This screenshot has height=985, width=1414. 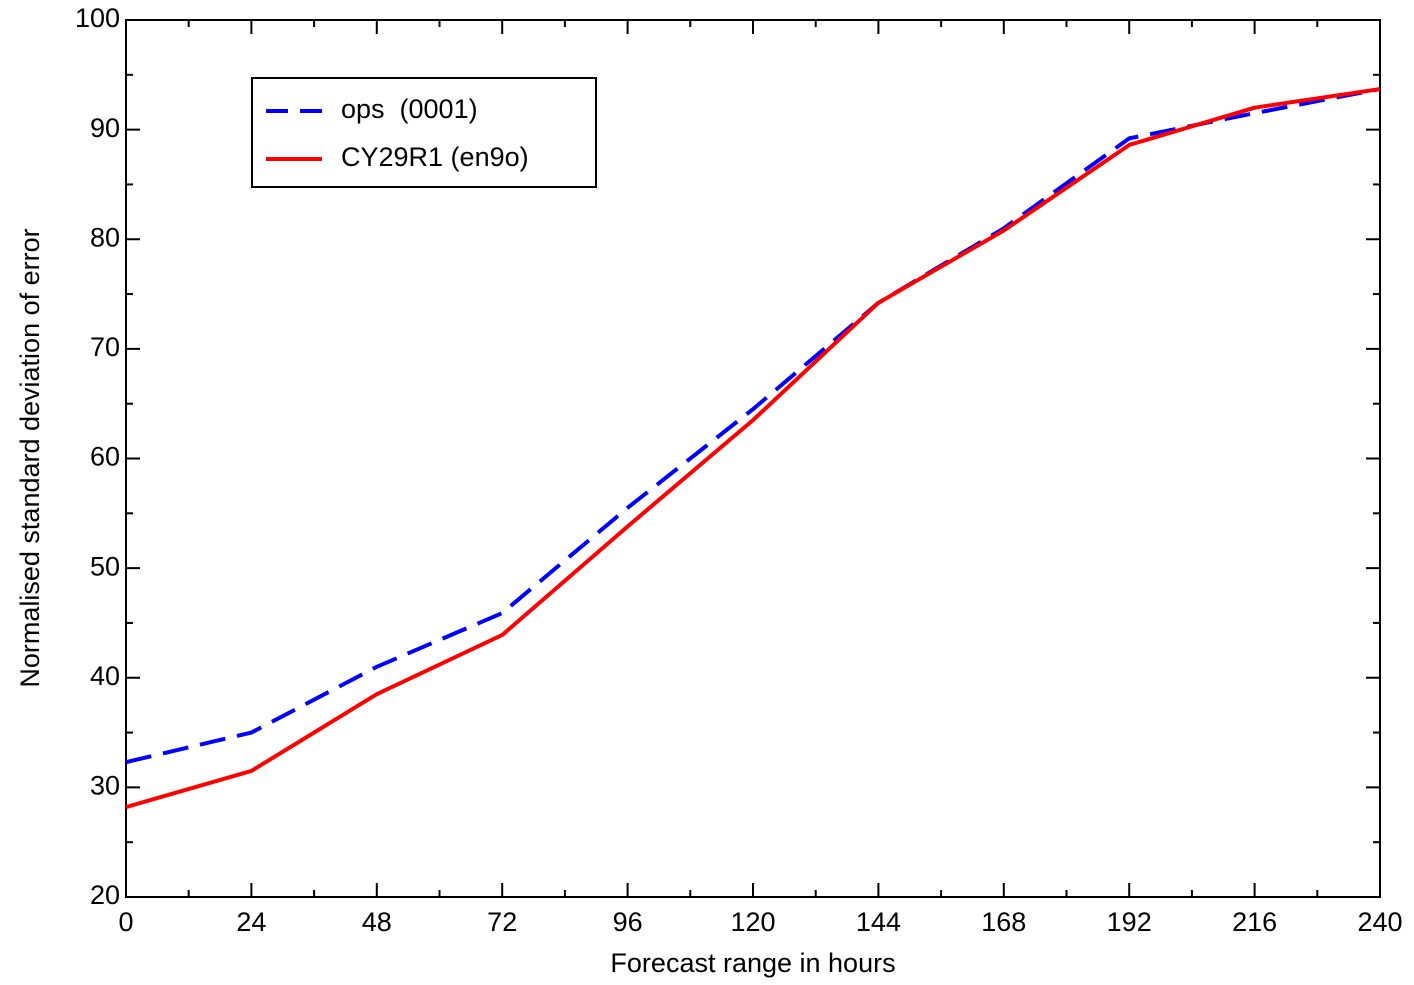 I want to click on x-axis-label: Forecast range in hours, so click(x=752, y=963).